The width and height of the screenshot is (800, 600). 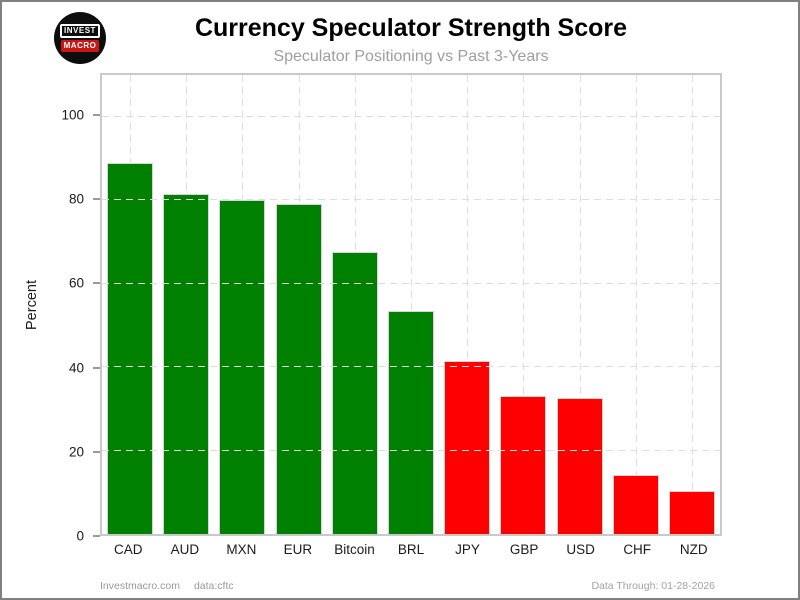 I want to click on x-tick-label-gbp: GBP, so click(x=524, y=549).